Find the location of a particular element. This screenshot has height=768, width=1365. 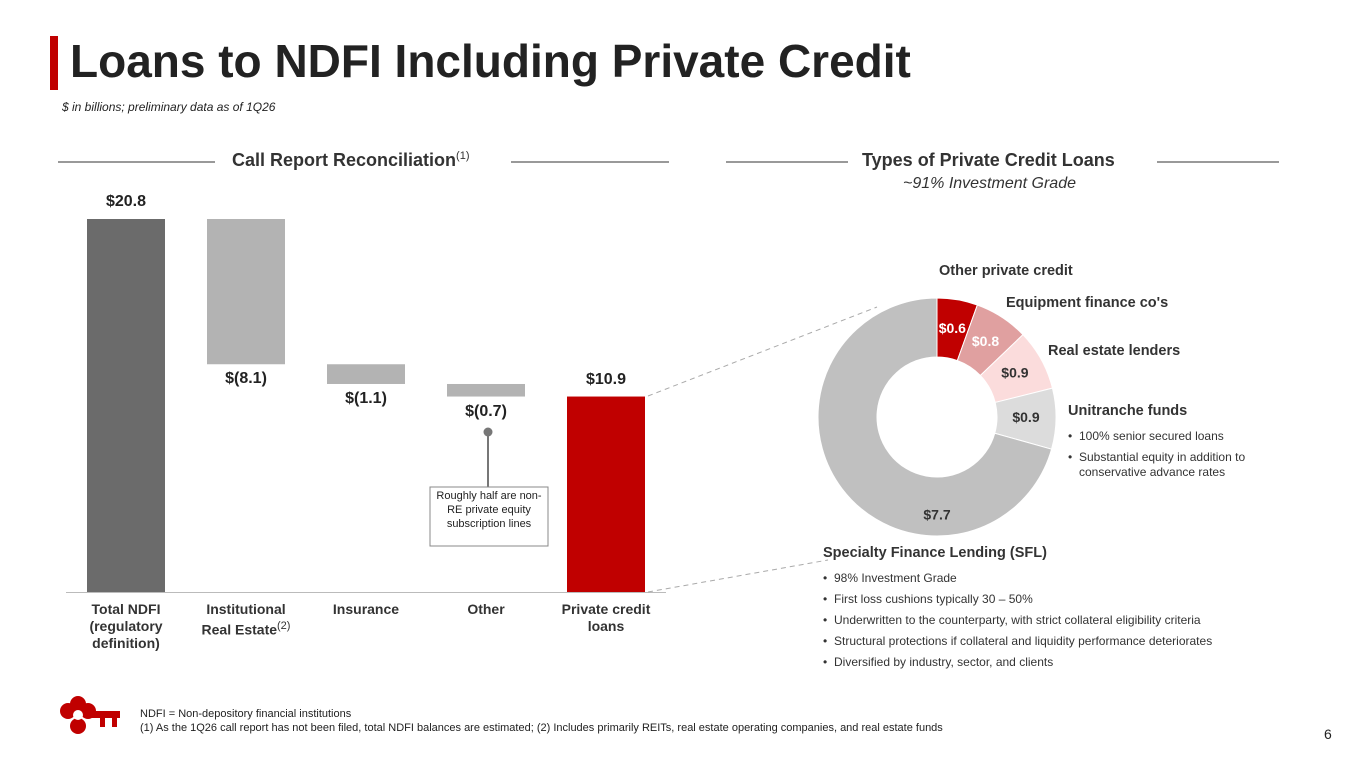

category-label: Equipment finance co's is located at coordinates (1087, 303).